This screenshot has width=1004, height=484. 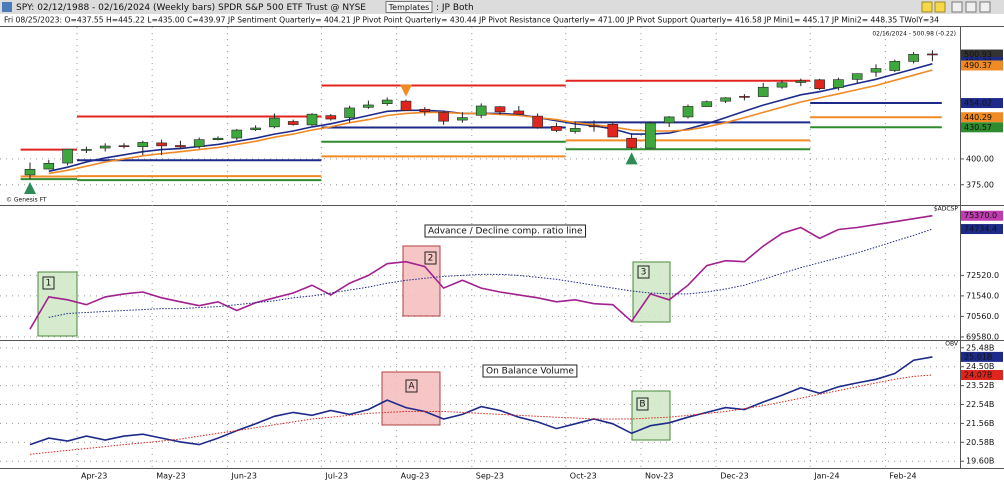 I want to click on y-tick-label: 375.00, so click(x=980, y=184).